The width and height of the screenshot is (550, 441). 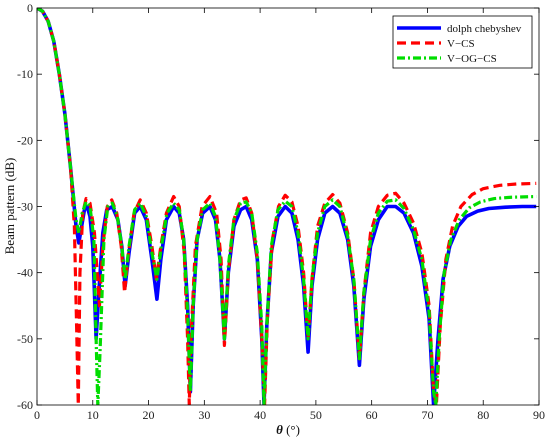 What do you see at coordinates (372, 415) in the screenshot?
I see `x-tick-label: 60` at bounding box center [372, 415].